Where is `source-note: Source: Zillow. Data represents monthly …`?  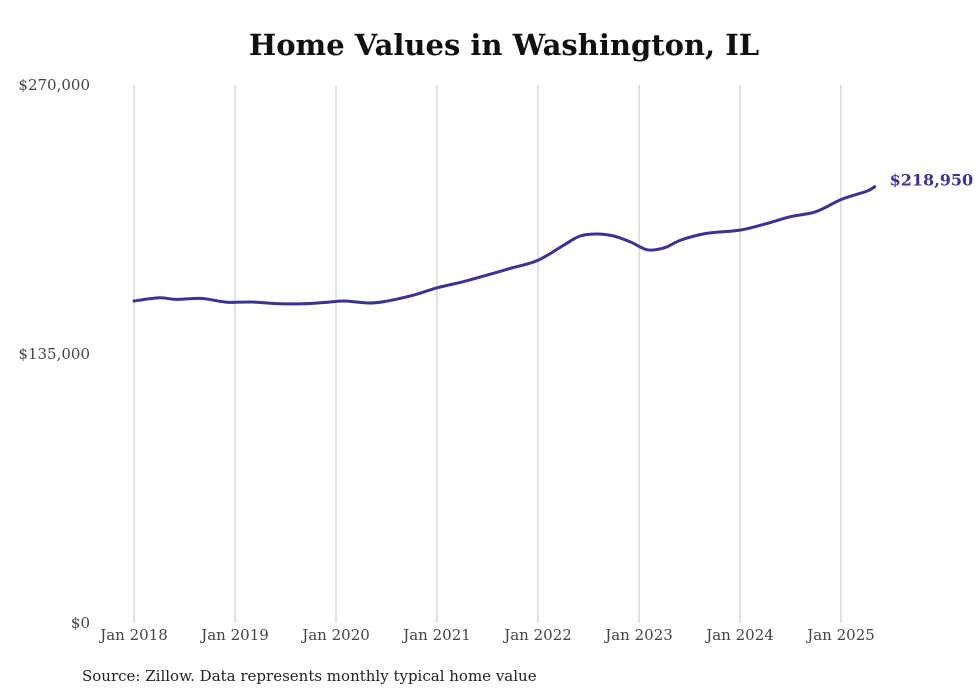
source-note: Source: Zillow. Data represents monthly … is located at coordinates (309, 676).